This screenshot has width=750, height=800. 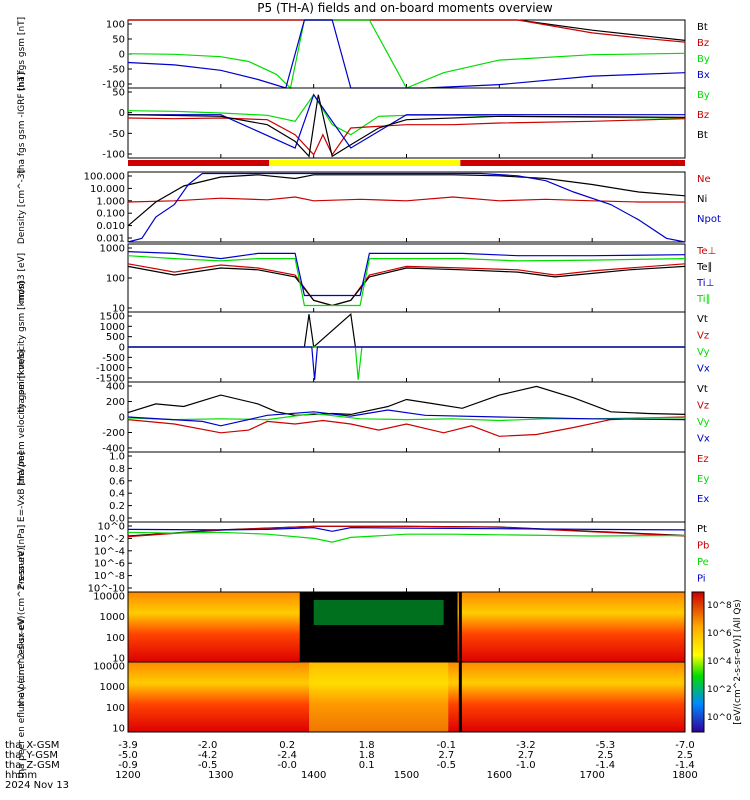 What do you see at coordinates (406, 537) in the screenshot?
I see `series-Pe` at bounding box center [406, 537].